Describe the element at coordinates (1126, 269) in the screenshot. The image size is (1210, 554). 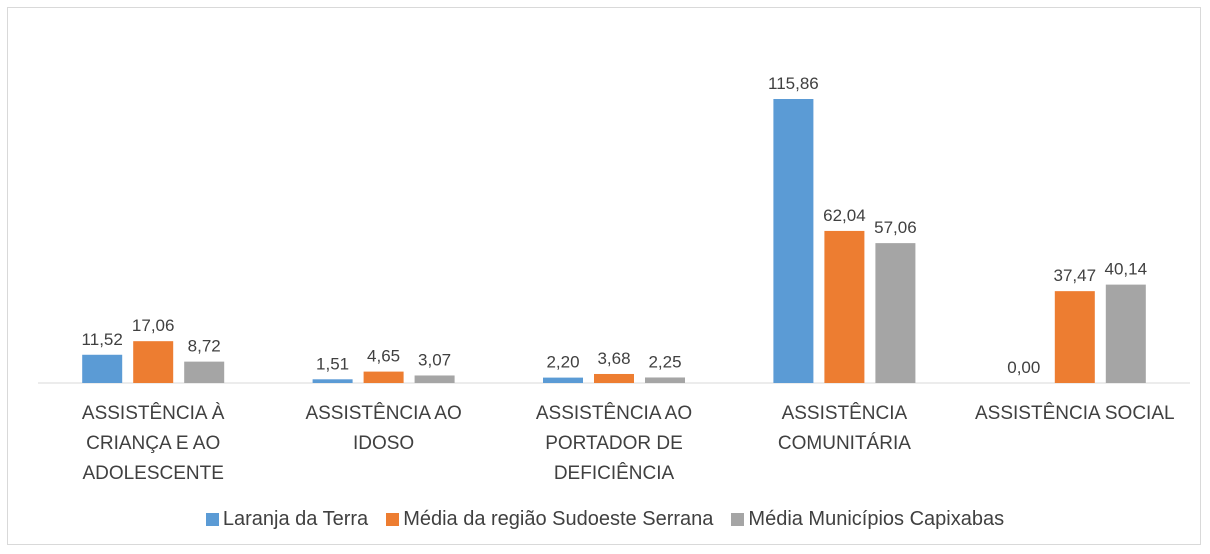
I see `data-label: 40,14` at that location.